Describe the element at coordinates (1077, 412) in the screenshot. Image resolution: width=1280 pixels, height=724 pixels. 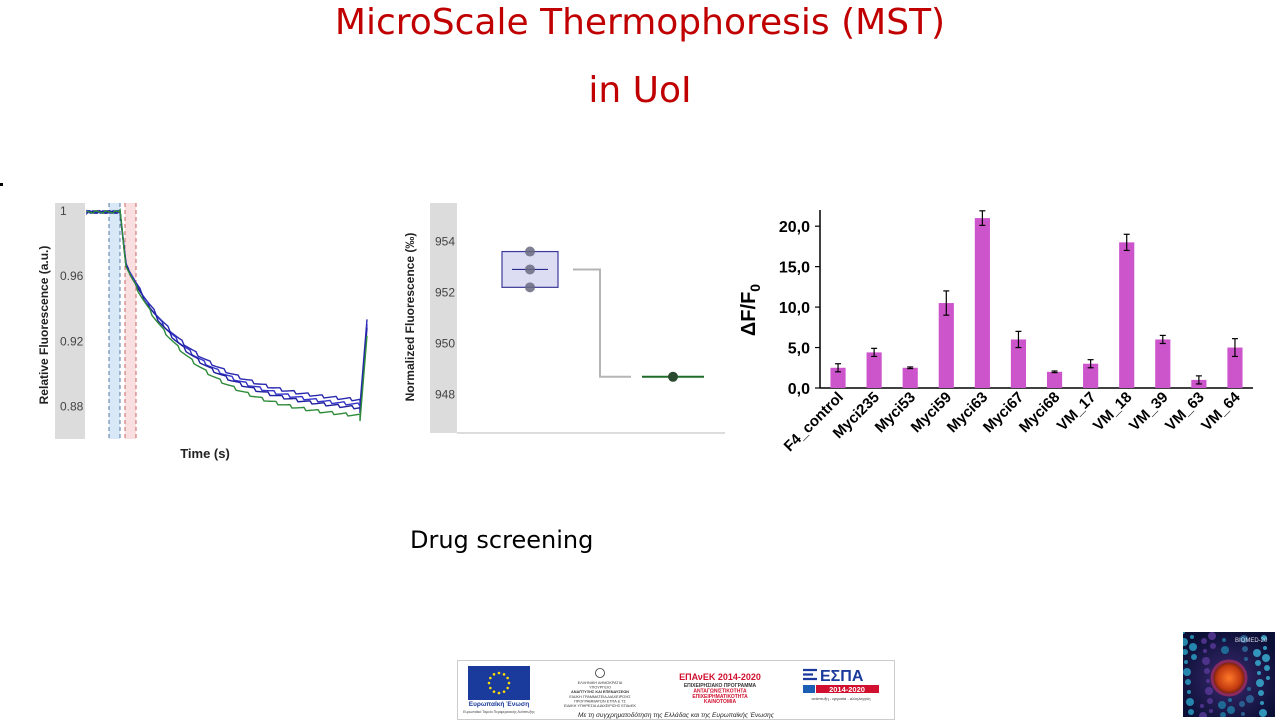
I see `category-label: VM_17` at that location.